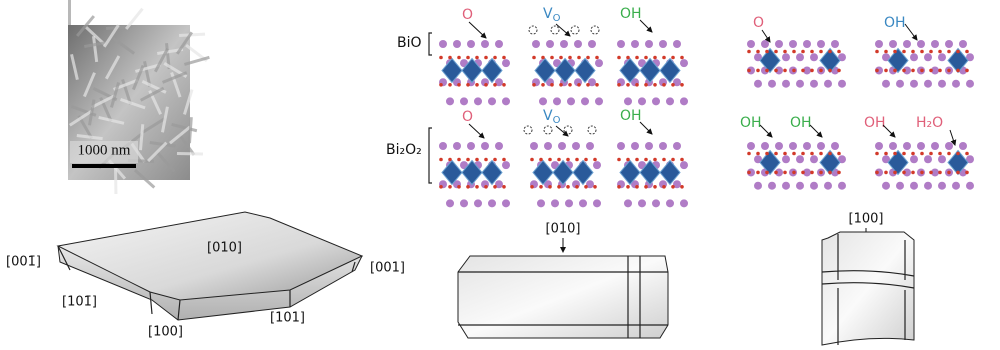 The width and height of the screenshot is (1000, 350). I want to click on sem-image: 1000 nm, so click(139, 97).